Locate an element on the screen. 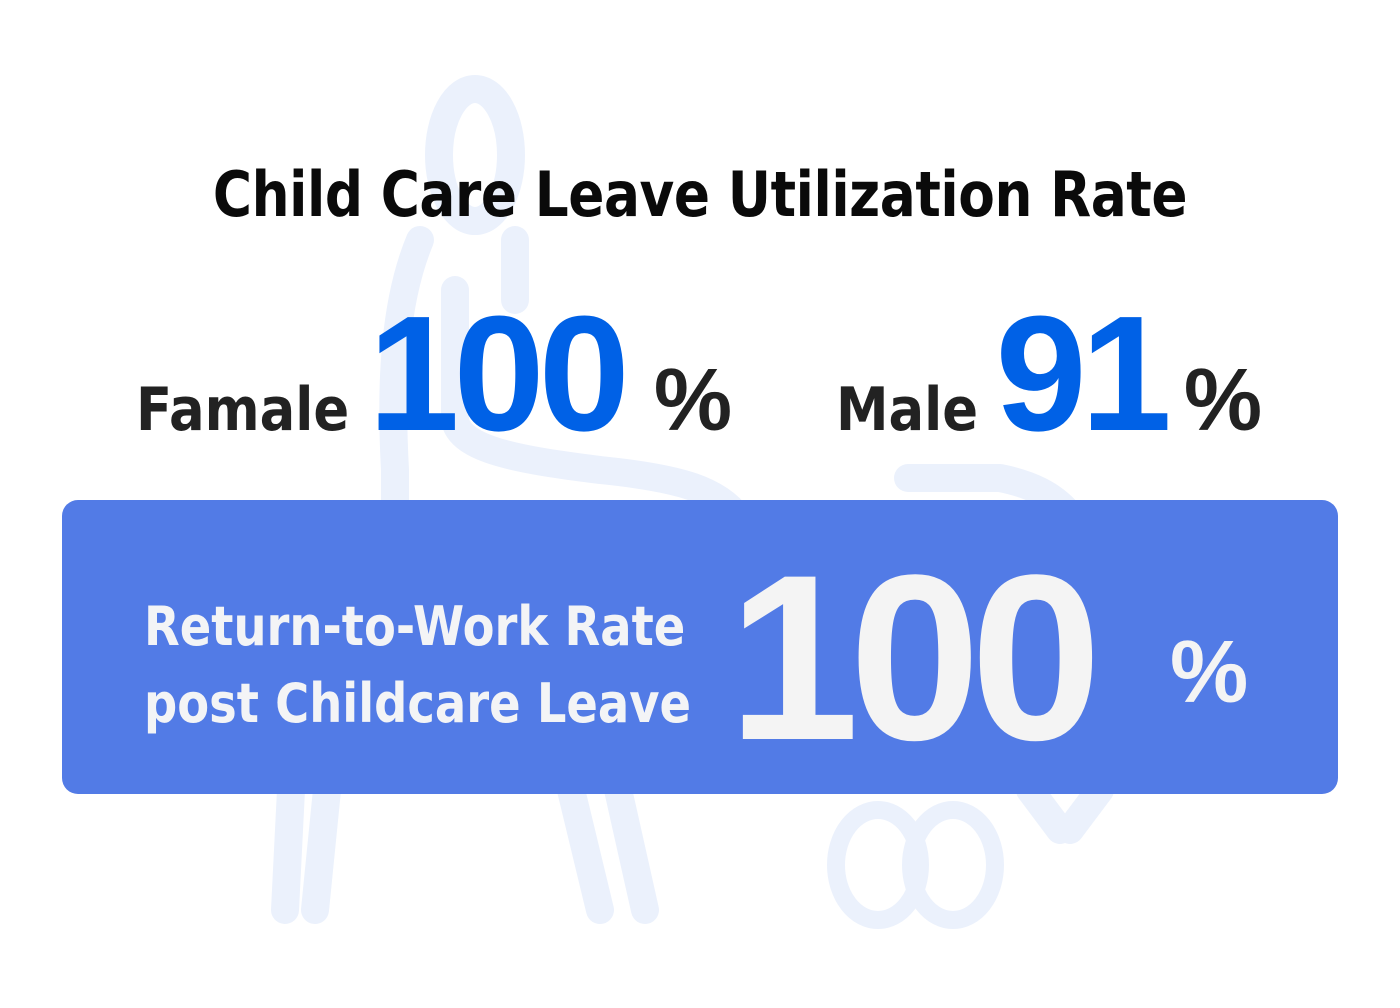 This screenshot has height=1008, width=1400. male-utilization-stat: Male 91 % is located at coordinates (1049, 374).